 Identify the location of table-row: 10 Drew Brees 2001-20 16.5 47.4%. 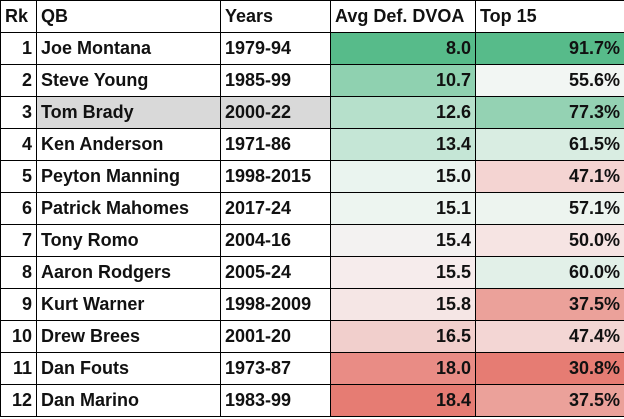
(312, 336).